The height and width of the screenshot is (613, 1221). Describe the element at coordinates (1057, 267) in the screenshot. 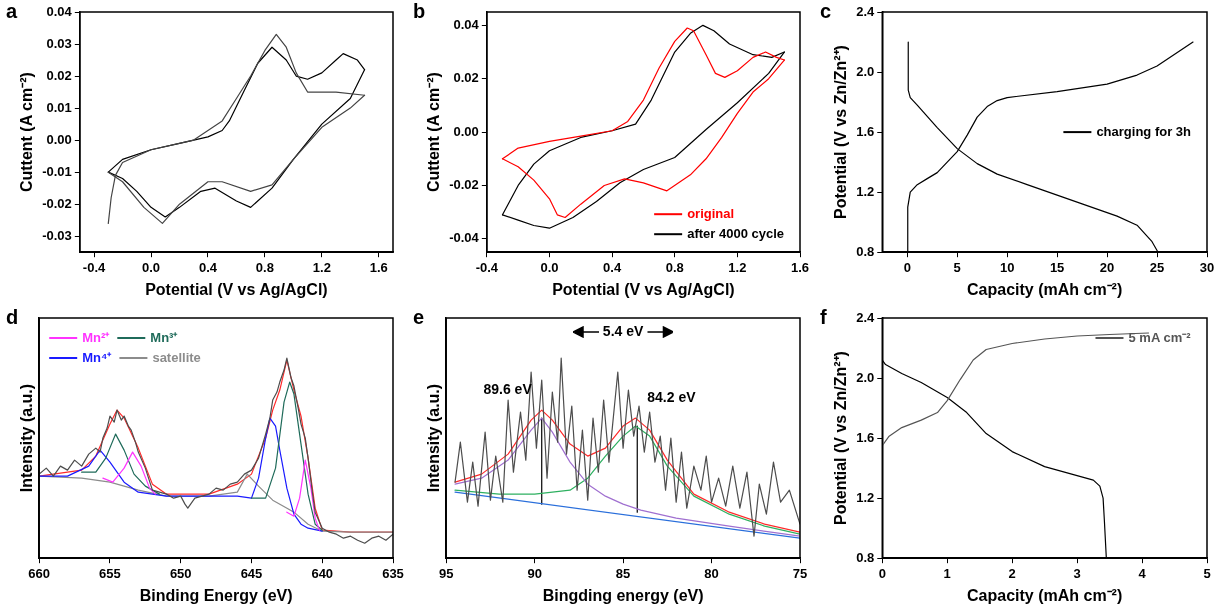

I see `x-tick-label: 15` at that location.